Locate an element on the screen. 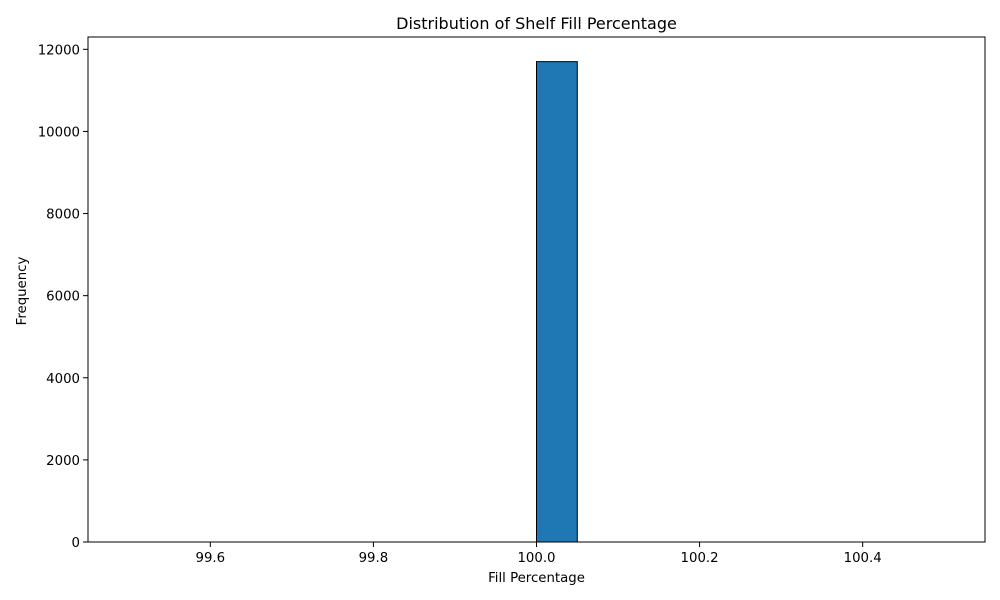 The width and height of the screenshot is (1000, 600). x-tick-label: 100.0 is located at coordinates (536, 558).